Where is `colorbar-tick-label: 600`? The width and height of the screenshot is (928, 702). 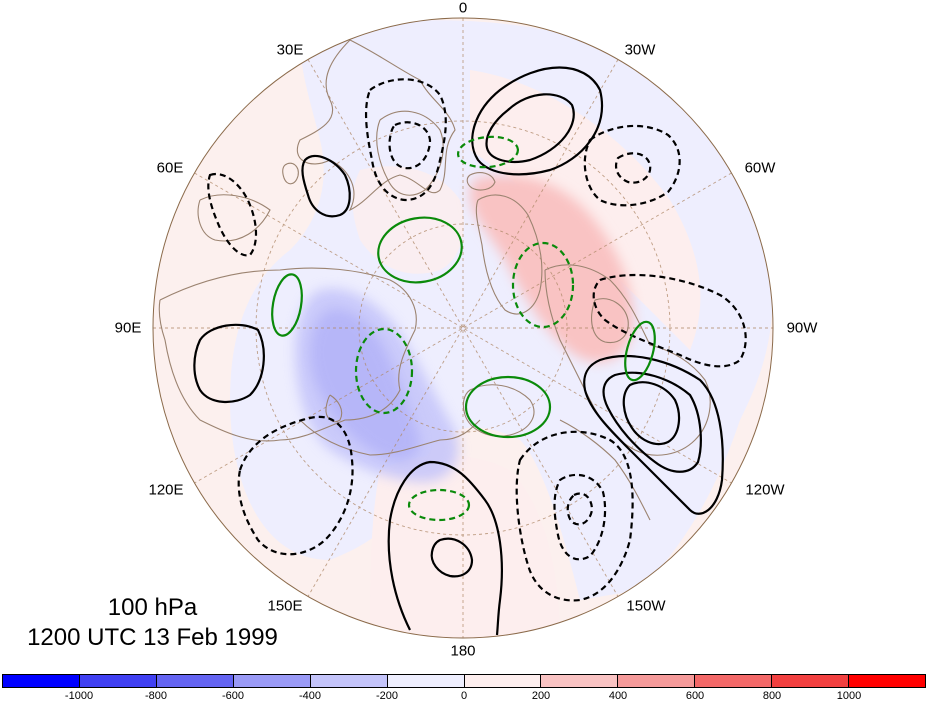 colorbar-tick-label: 600 is located at coordinates (695, 696).